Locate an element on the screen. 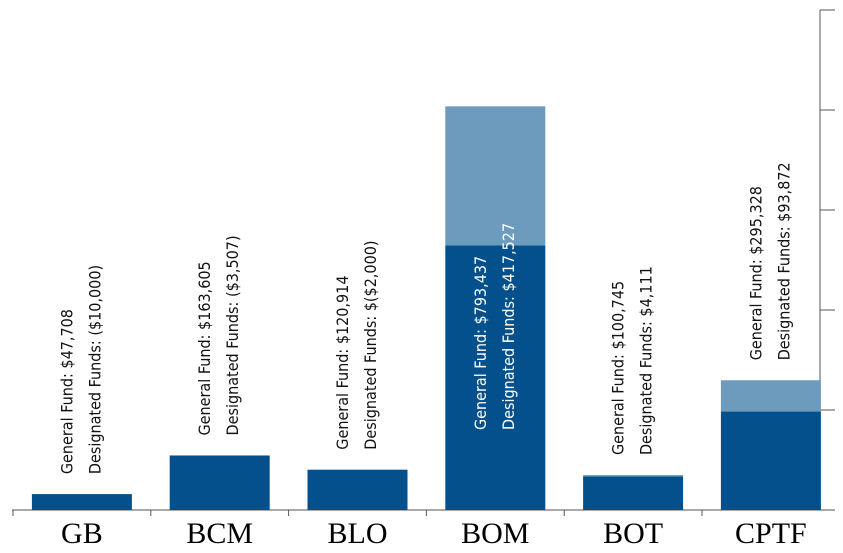  x-tick-label: BOM is located at coordinates (495, 533).